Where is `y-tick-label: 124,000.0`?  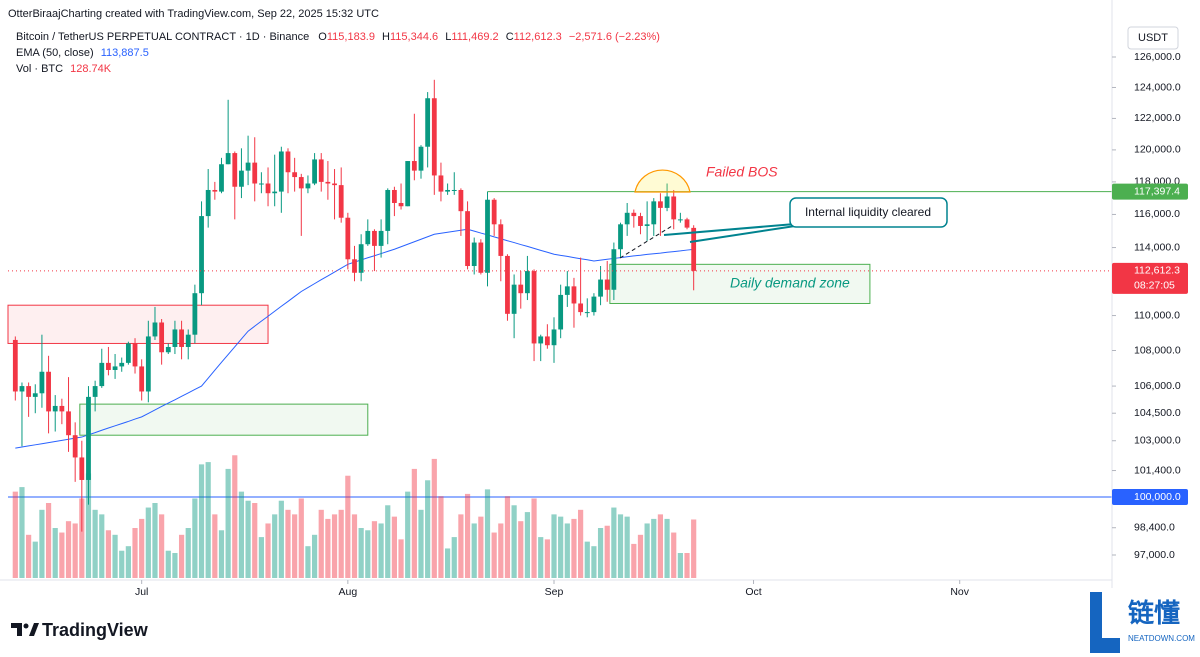 y-tick-label: 124,000.0 is located at coordinates (1157, 87).